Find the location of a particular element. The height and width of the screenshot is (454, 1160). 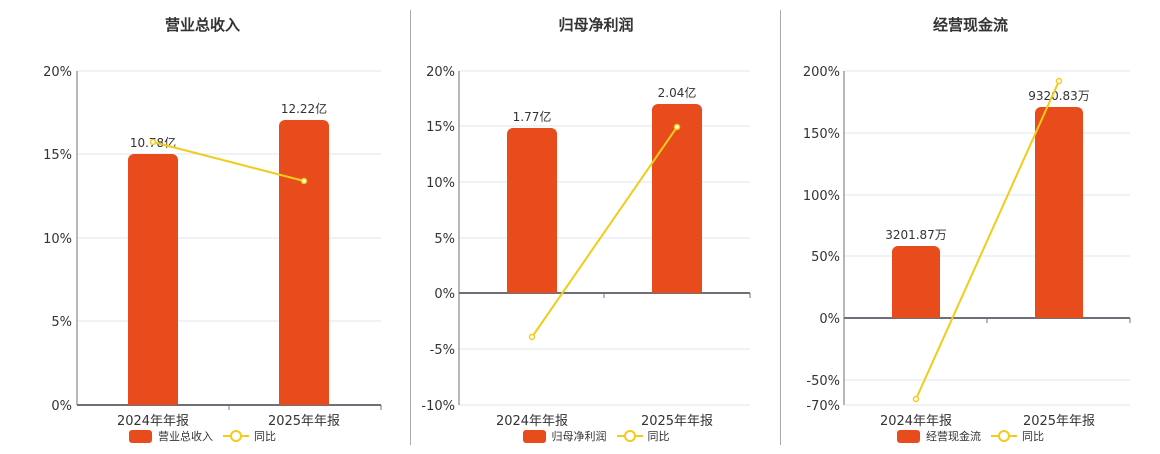

svg-text: -10% is located at coordinates (438, 406).